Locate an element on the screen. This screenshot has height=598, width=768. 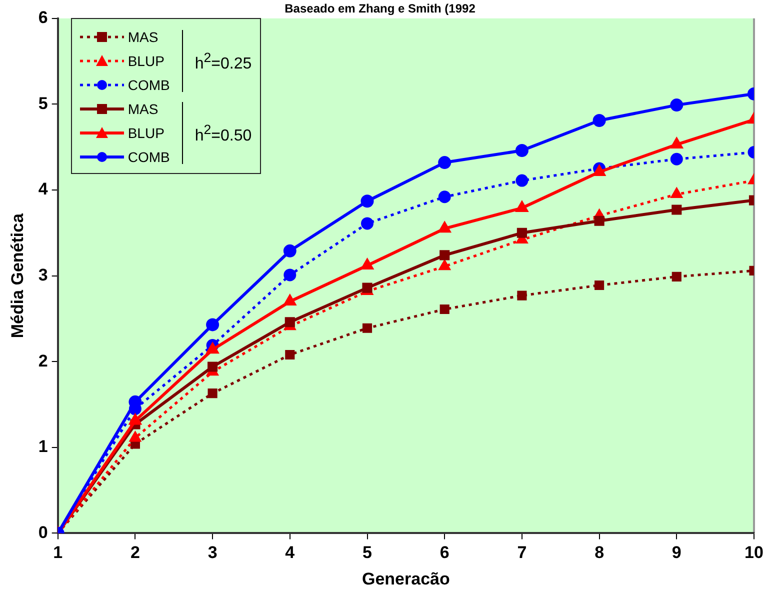
x-tick-label: 7 is located at coordinates (522, 552).